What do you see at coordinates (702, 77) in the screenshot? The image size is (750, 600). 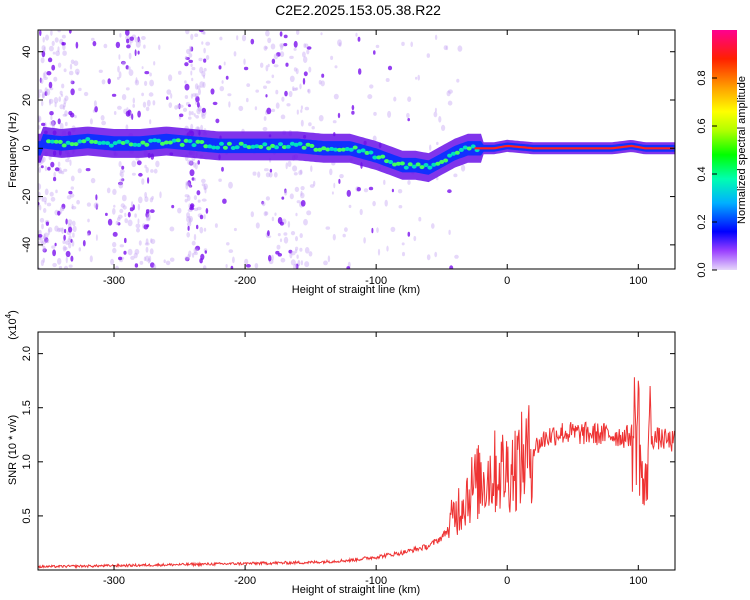 I see `colorbar-tick-label: 0.8` at bounding box center [702, 77].